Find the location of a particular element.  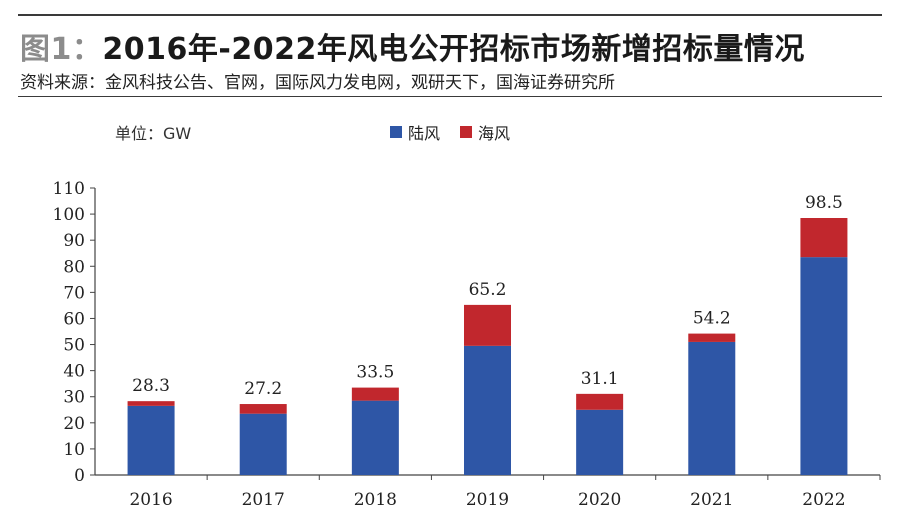

y-tick-label: 30 is located at coordinates (74, 398).